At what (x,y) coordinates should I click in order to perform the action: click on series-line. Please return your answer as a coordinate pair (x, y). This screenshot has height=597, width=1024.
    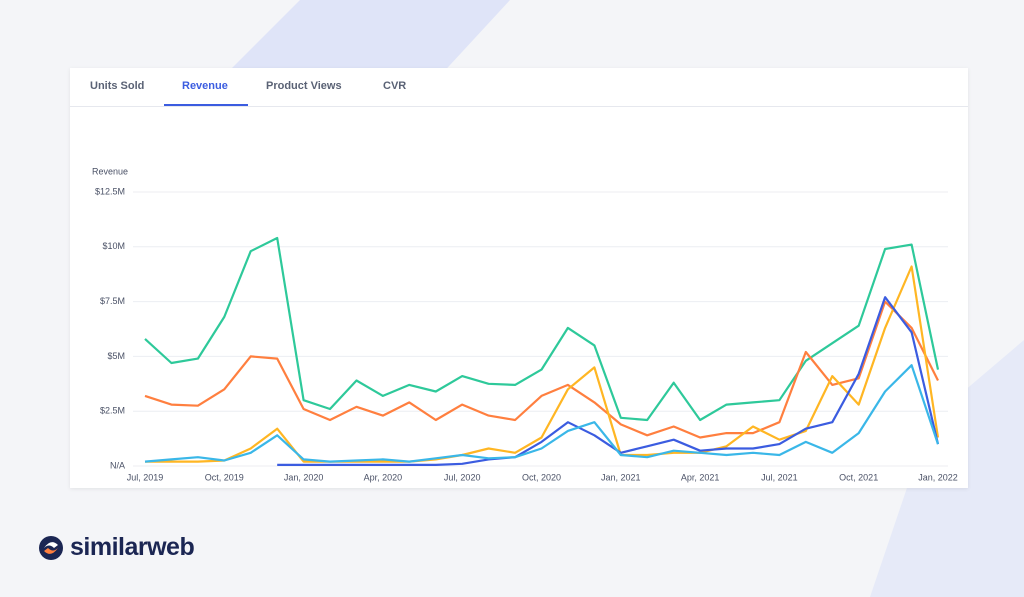
    Looking at the image, I should click on (542, 413).